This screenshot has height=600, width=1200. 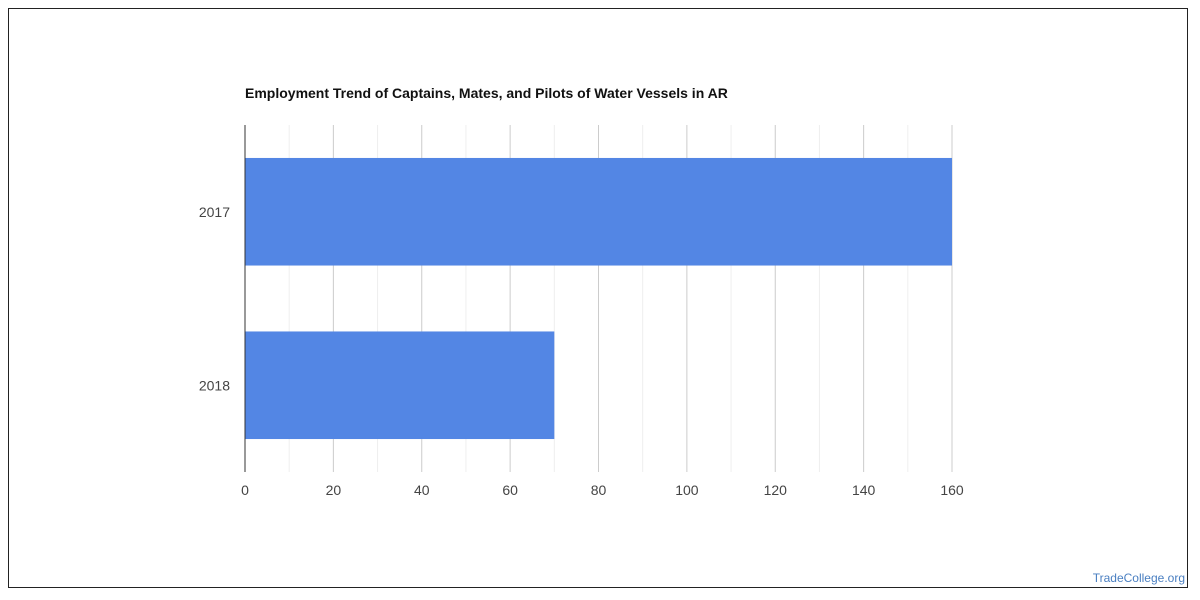 I want to click on x-tick-label: 160, so click(x=952, y=490).